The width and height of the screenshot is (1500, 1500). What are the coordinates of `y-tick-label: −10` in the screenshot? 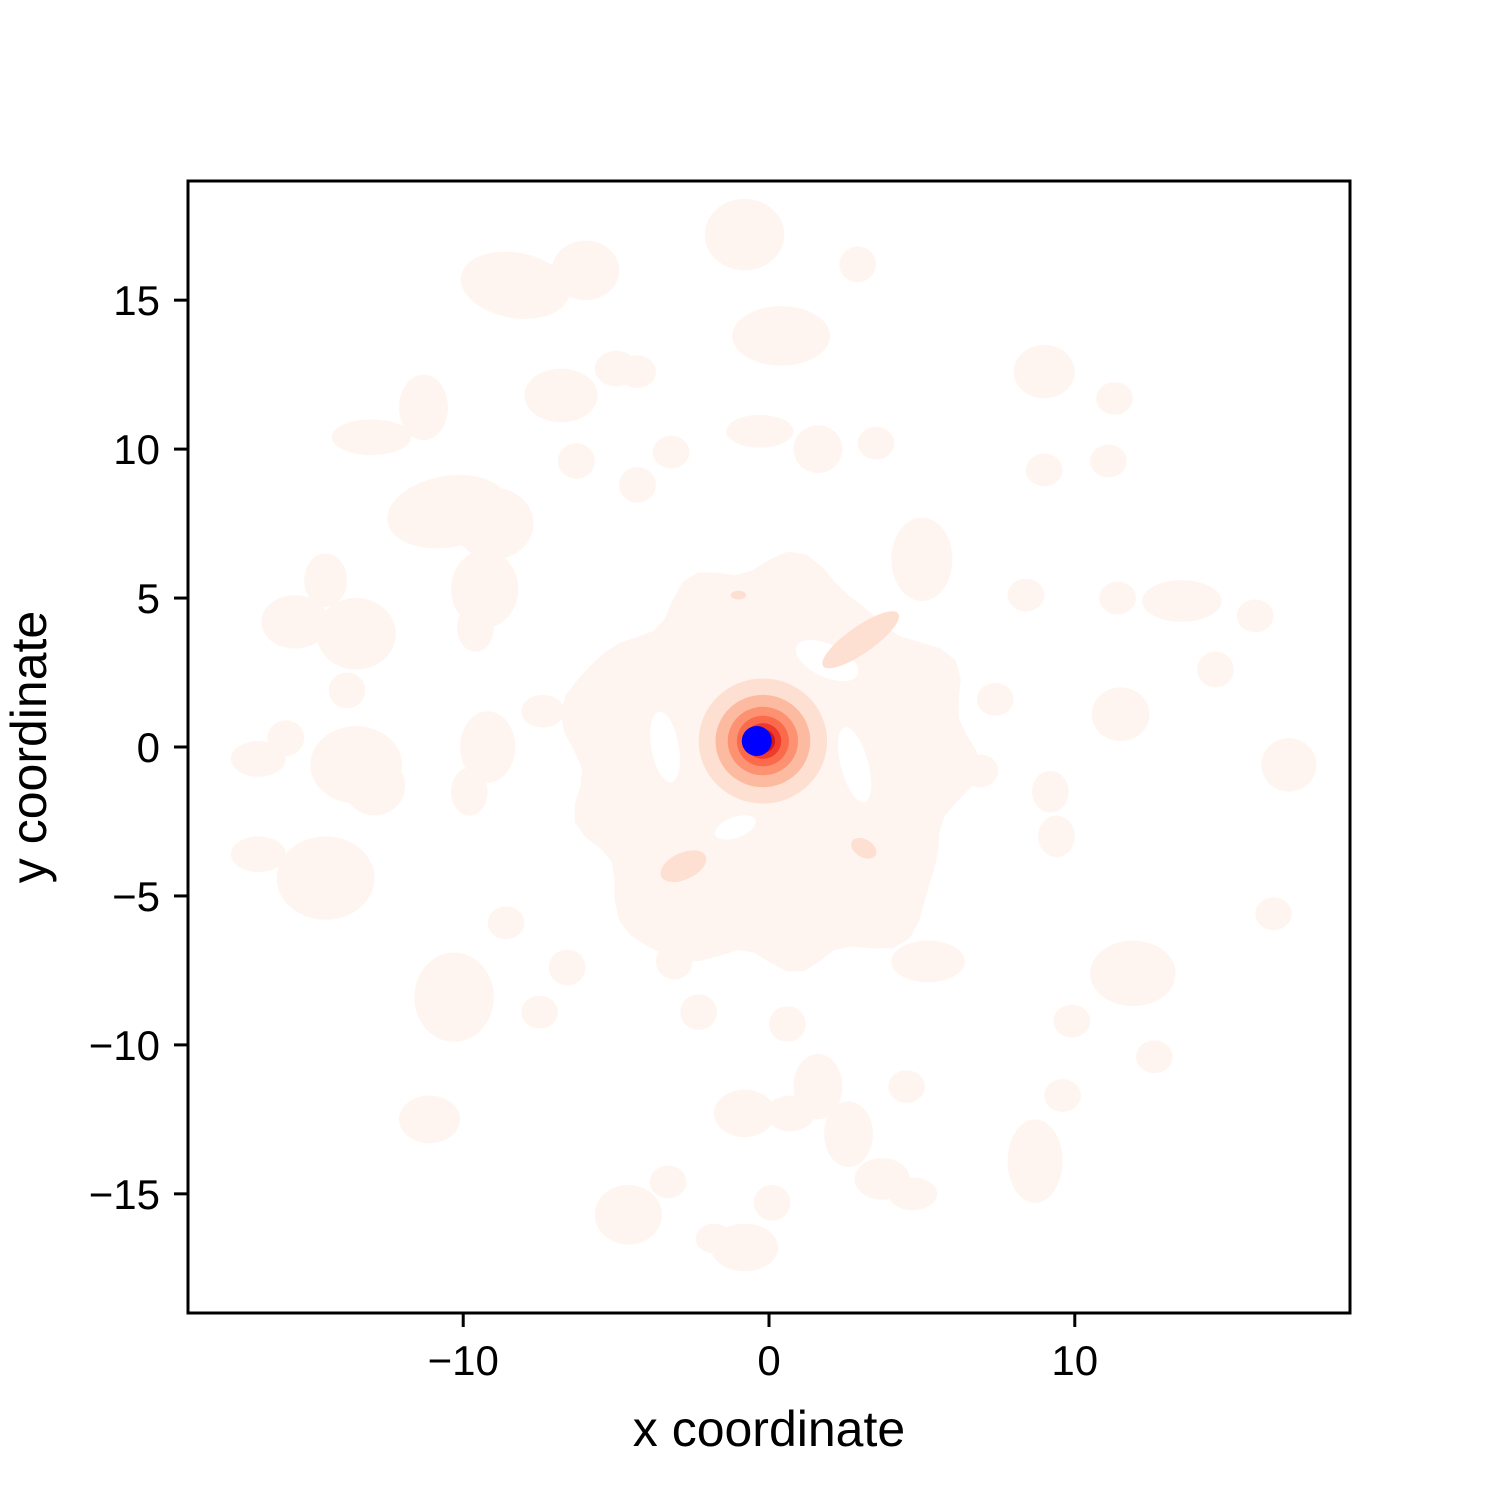 It's located at (124, 1045).